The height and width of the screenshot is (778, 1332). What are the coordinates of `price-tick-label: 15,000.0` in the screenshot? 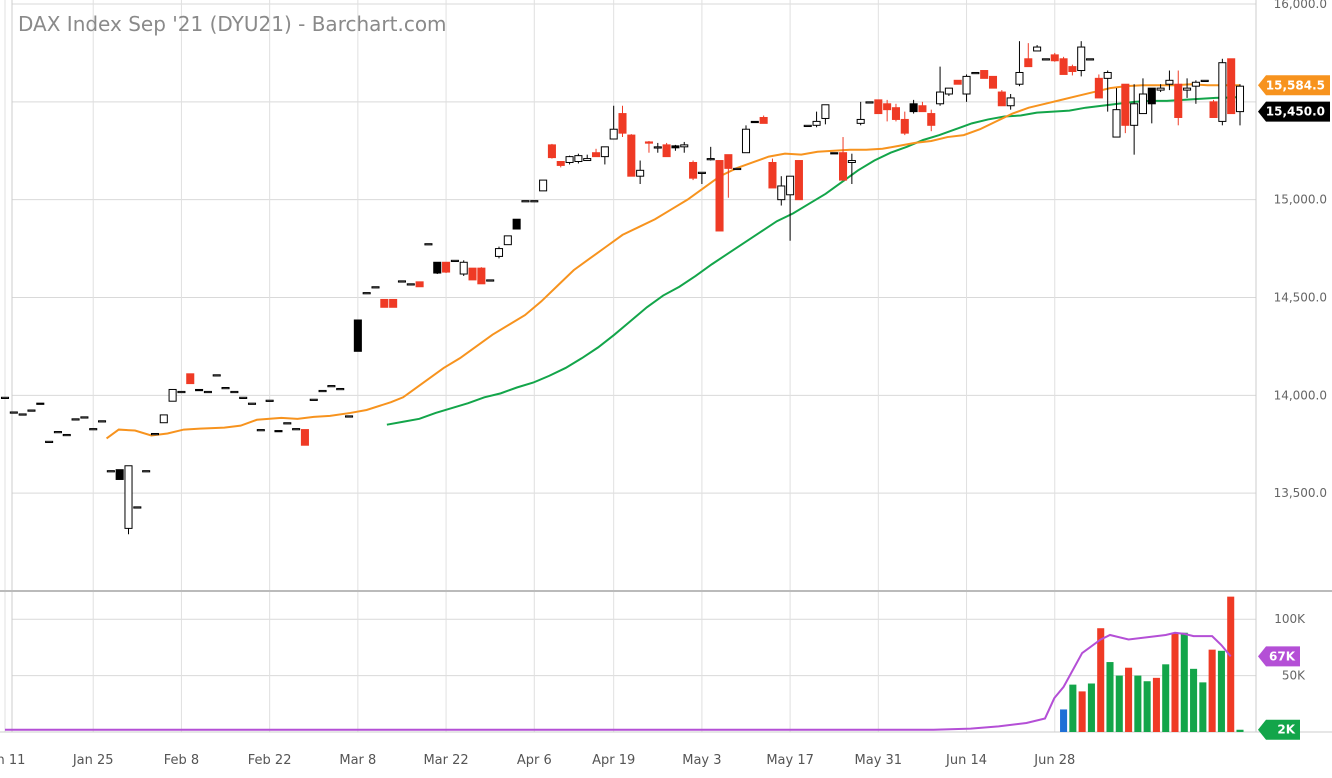 It's located at (1300, 200).